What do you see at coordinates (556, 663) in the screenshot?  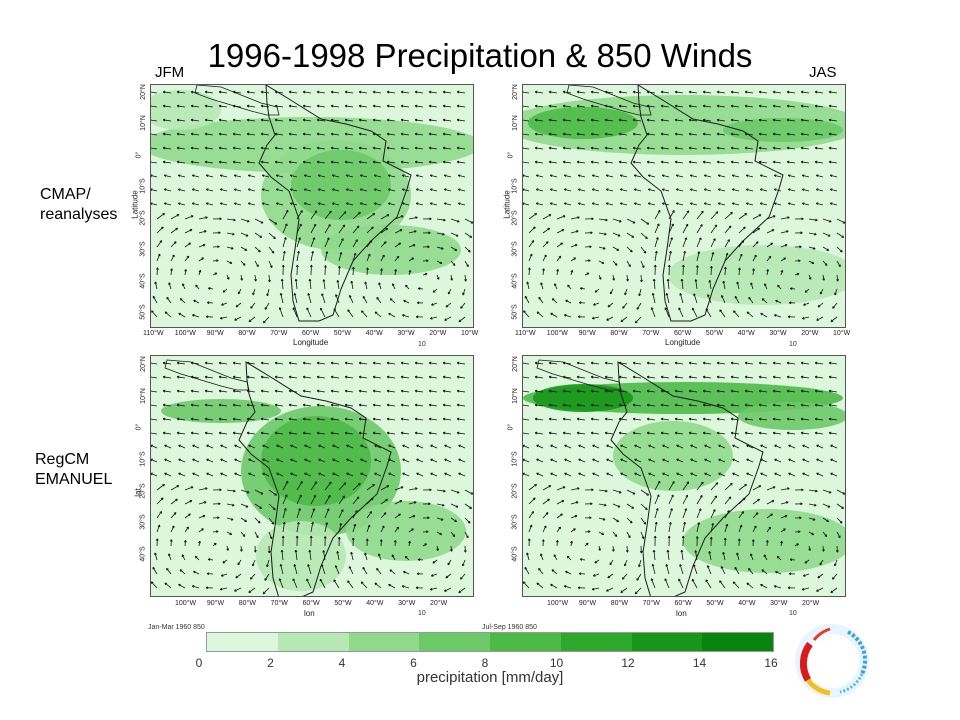 I see `colorbar-tick-label: 10` at bounding box center [556, 663].